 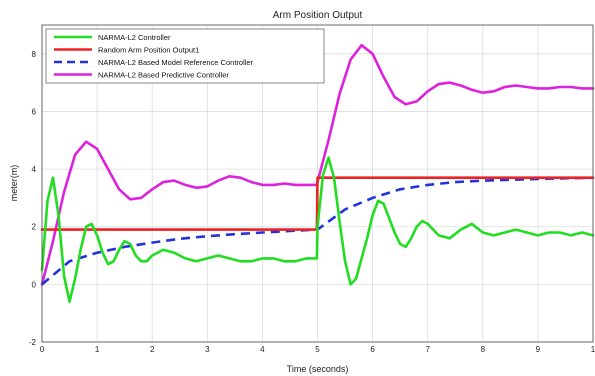 I want to click on x-tick-label: 6, so click(x=372, y=349).